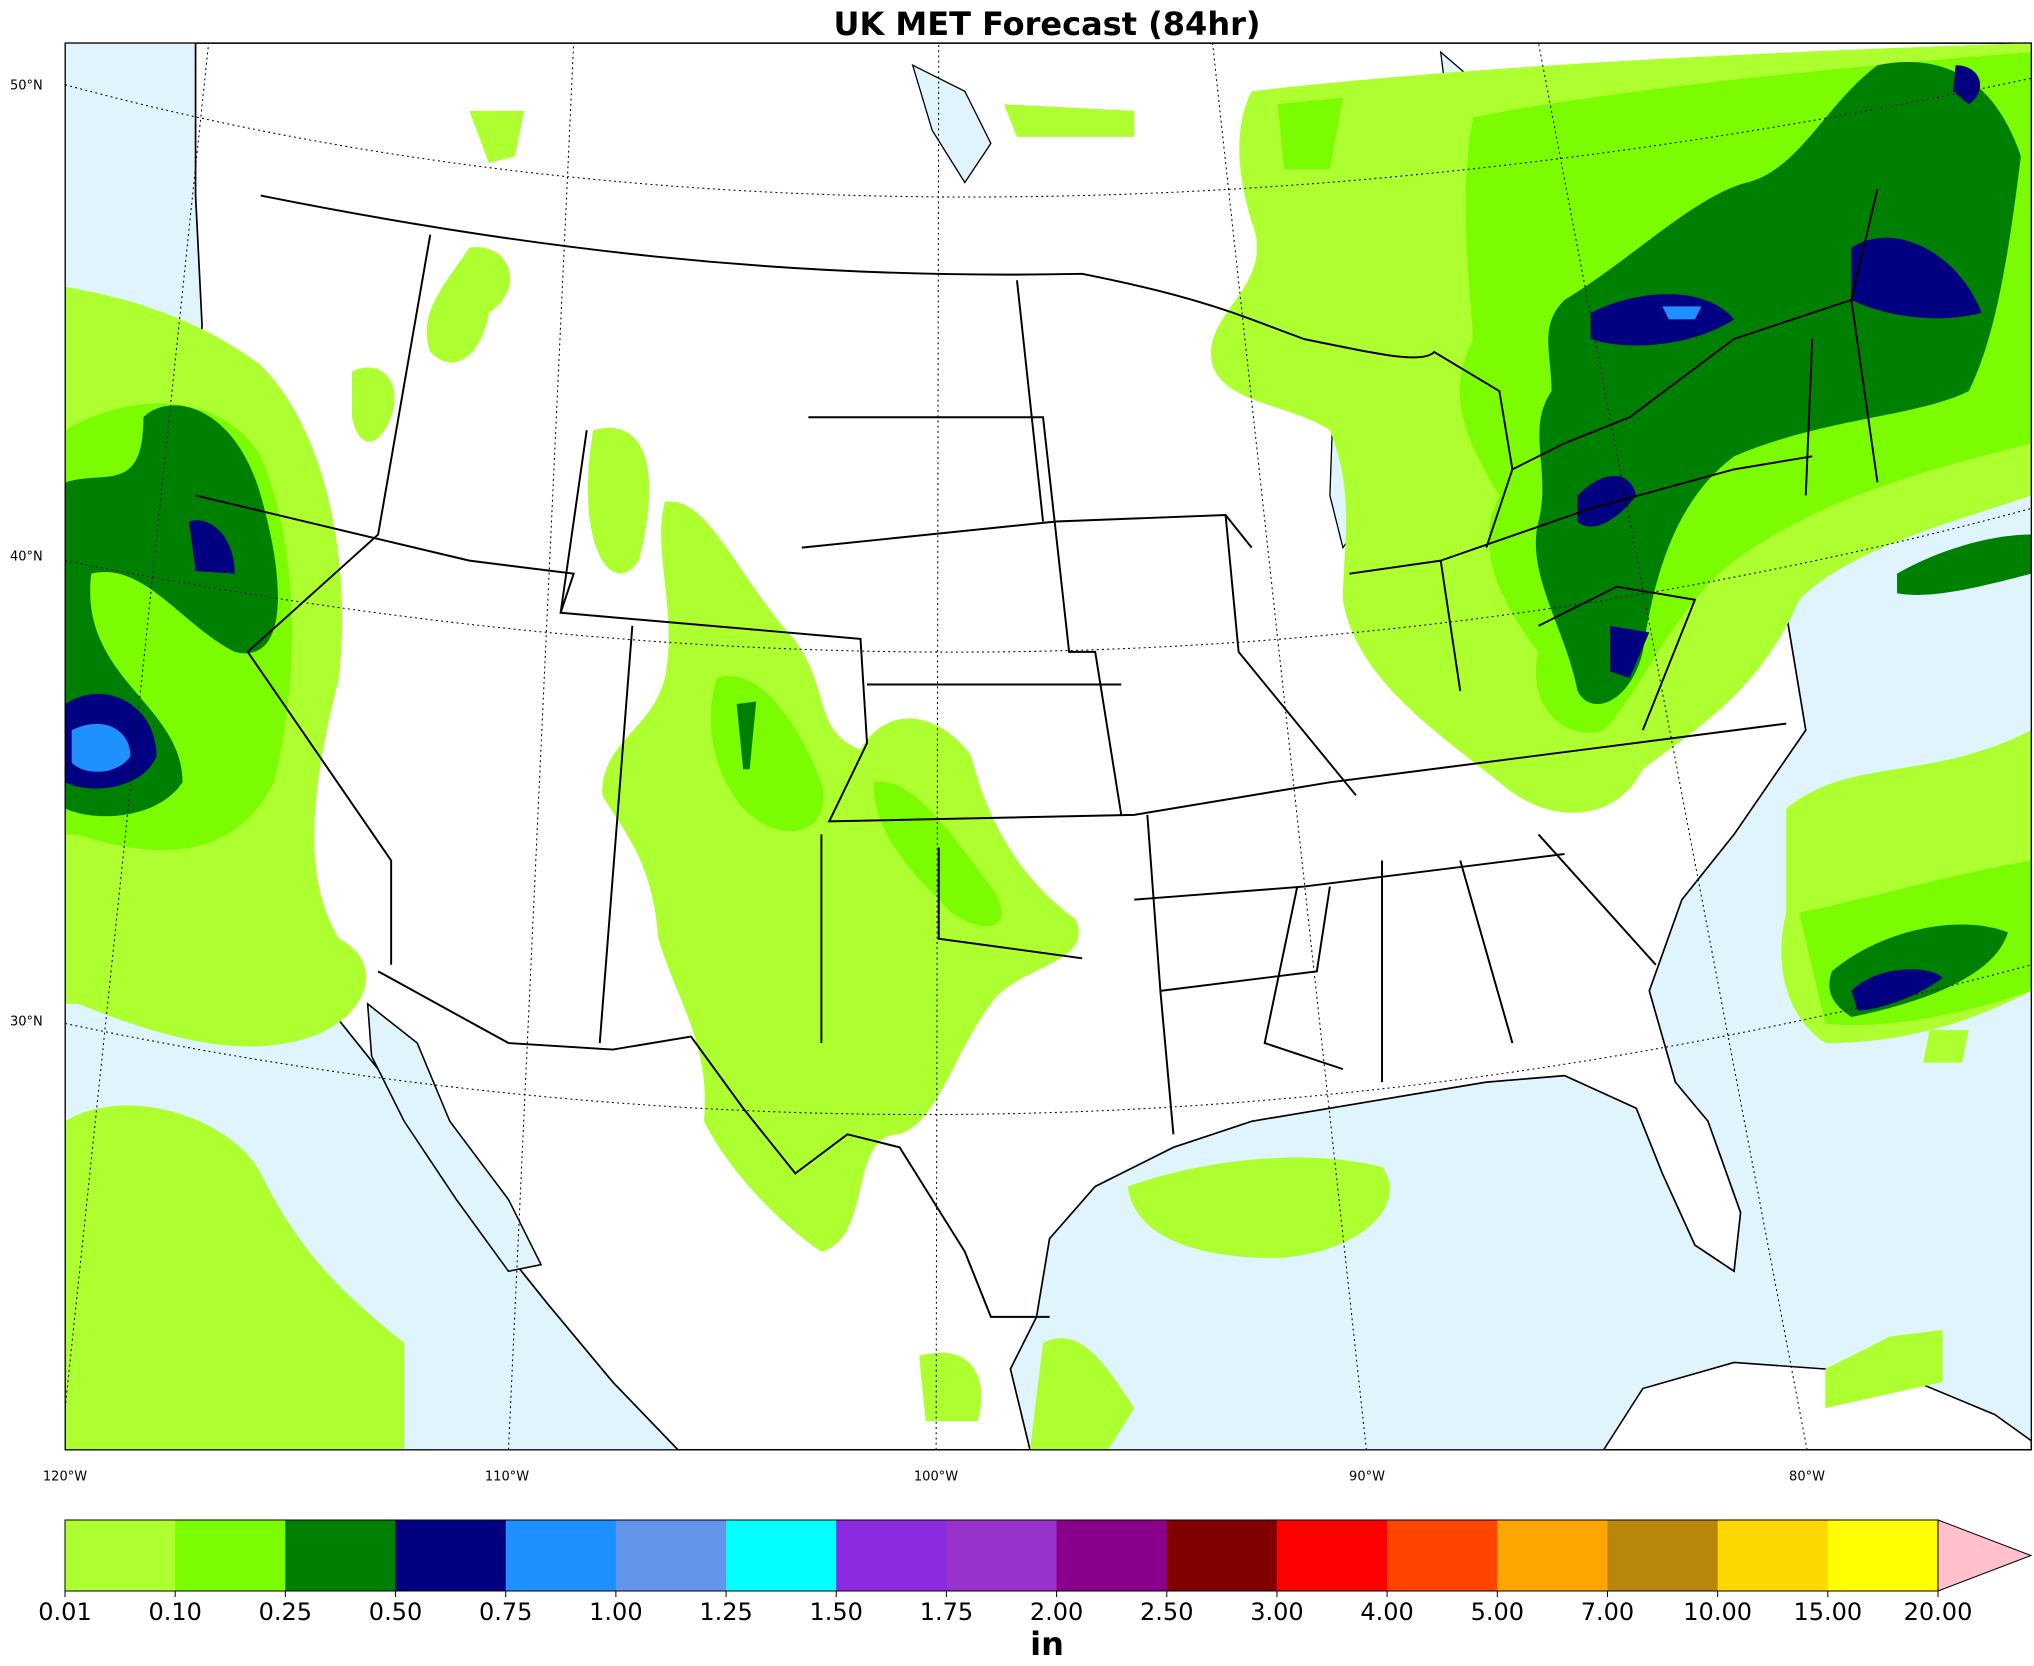 The height and width of the screenshot is (1666, 2034). Describe the element at coordinates (505, 1612) in the screenshot. I see `colorbar-tick-label: 0.75` at that location.